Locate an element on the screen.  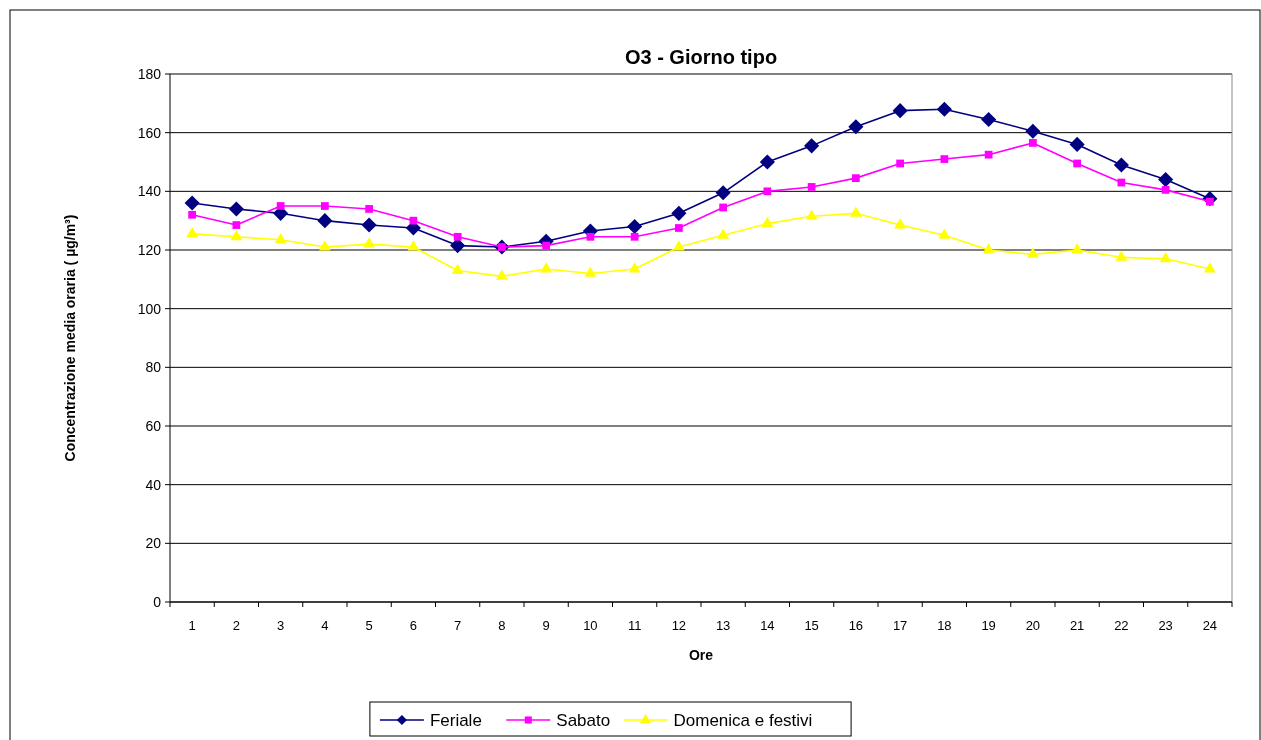
x-axis-title: Ore is located at coordinates (701, 655).